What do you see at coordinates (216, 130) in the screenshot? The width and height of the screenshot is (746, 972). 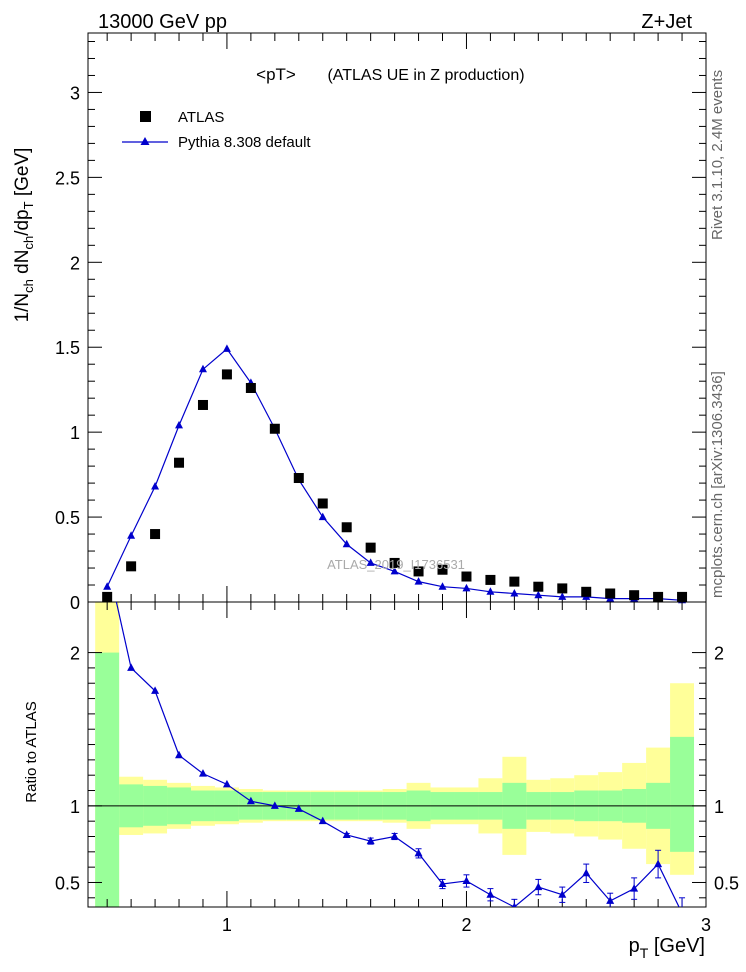 I see `legend: ATLAS Pythia 8.308 default` at bounding box center [216, 130].